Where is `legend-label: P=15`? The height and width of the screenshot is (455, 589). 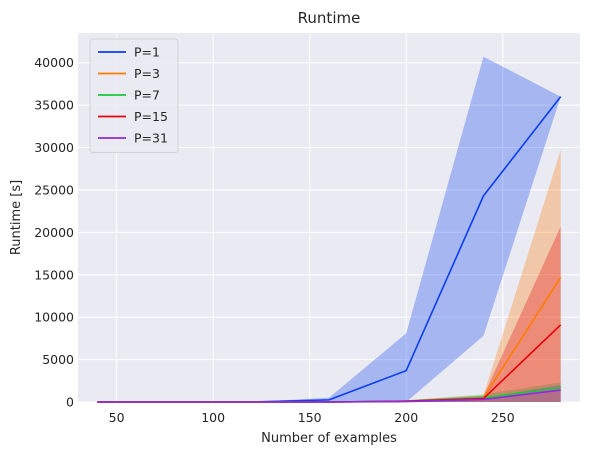
legend-label: P=15 is located at coordinates (151, 116).